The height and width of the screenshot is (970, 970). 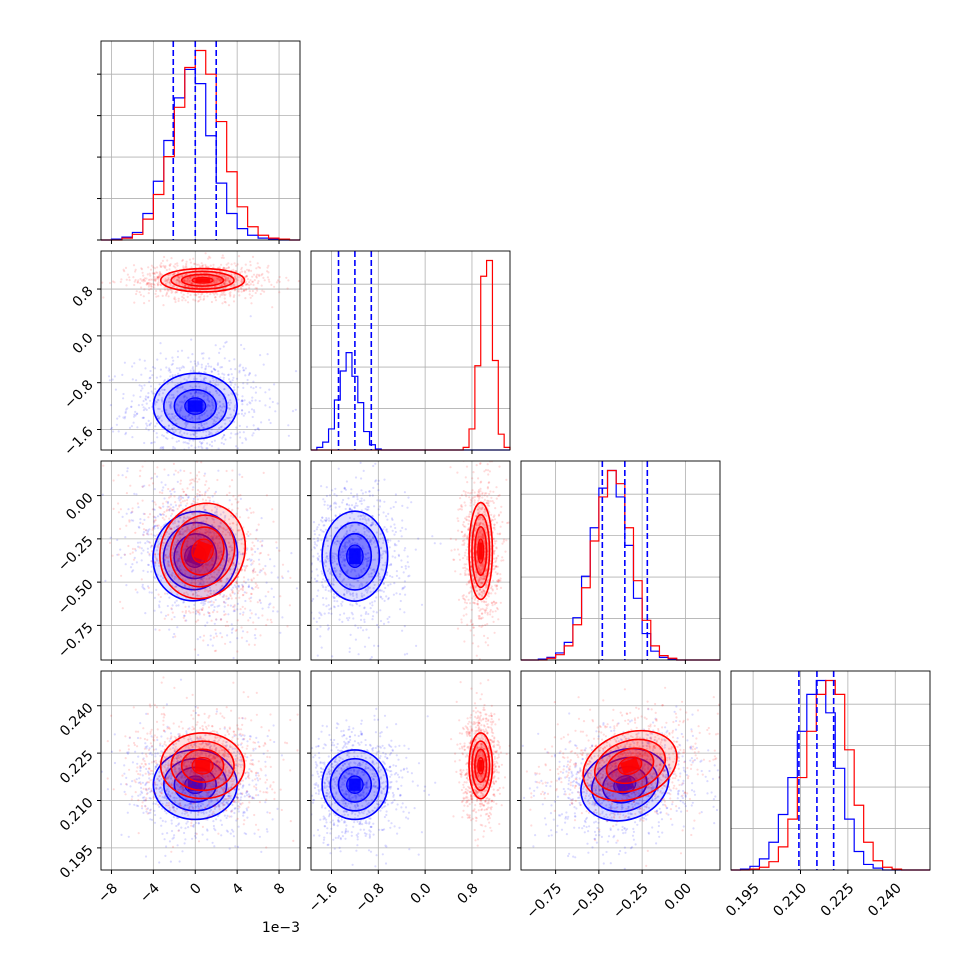 What do you see at coordinates (77, 815) in the screenshot?
I see `y-tick-label: 0.210` at bounding box center [77, 815].